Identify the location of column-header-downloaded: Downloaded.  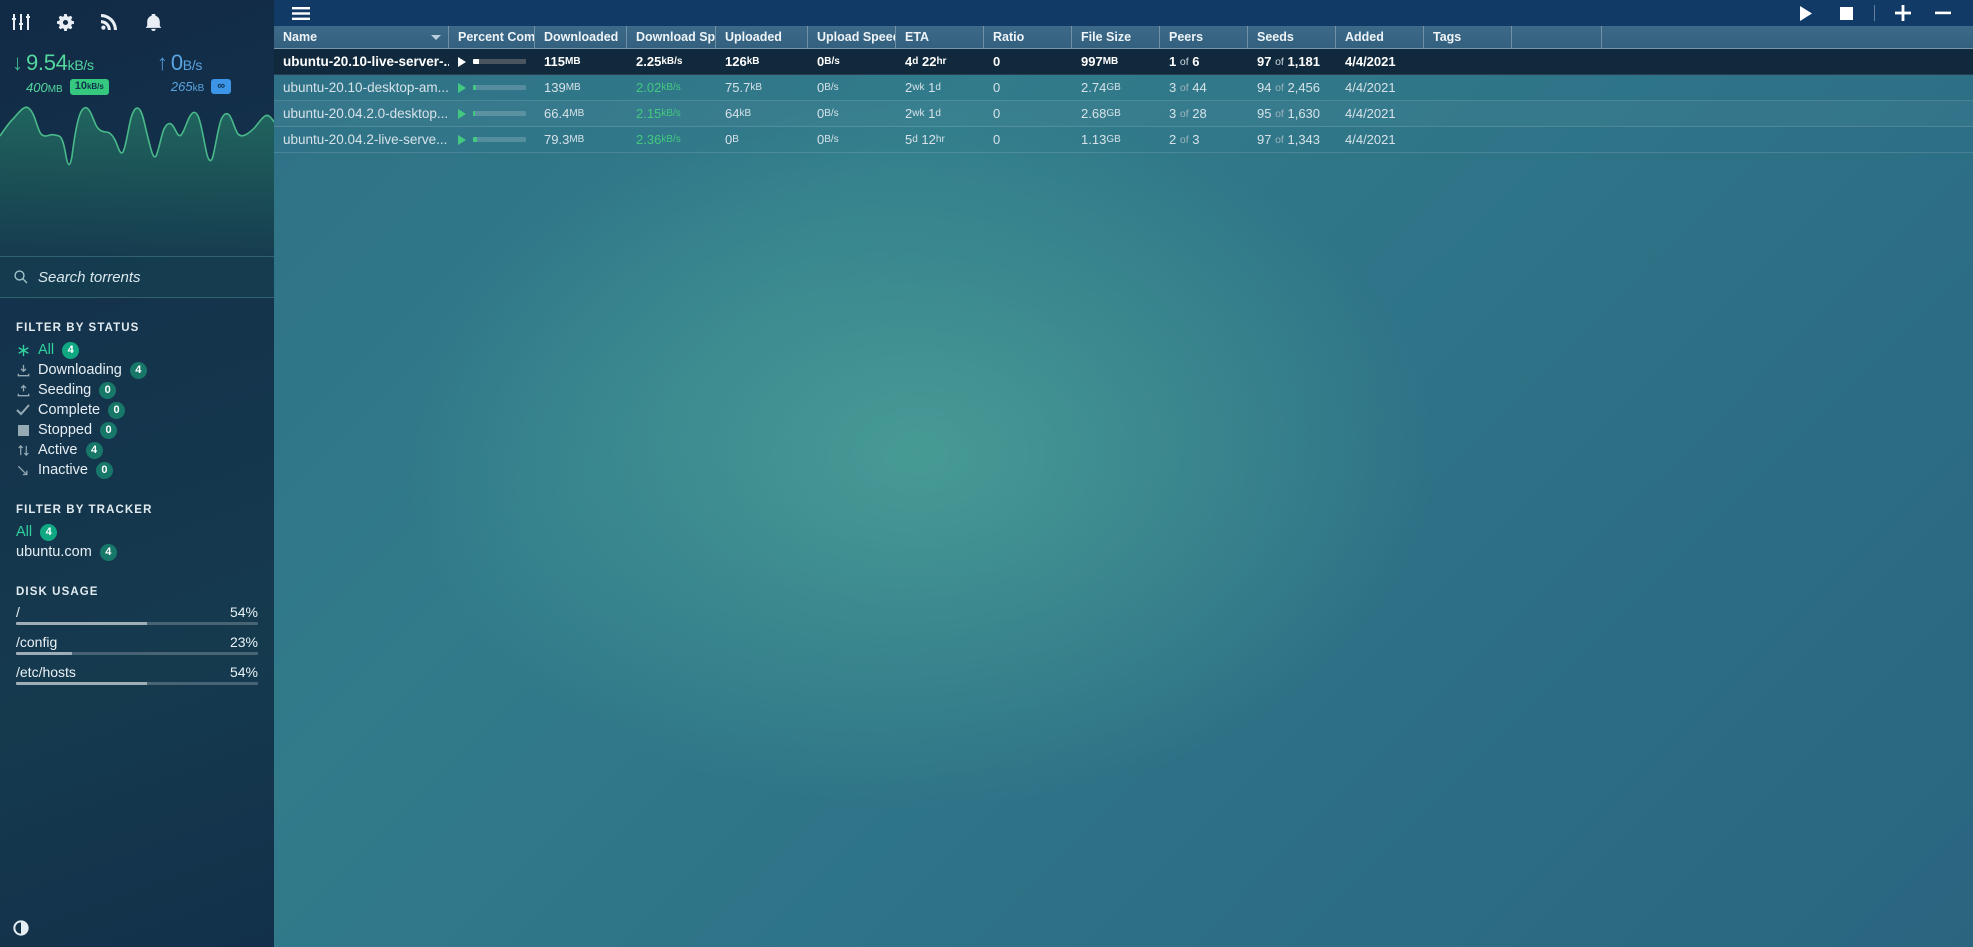
(581, 37).